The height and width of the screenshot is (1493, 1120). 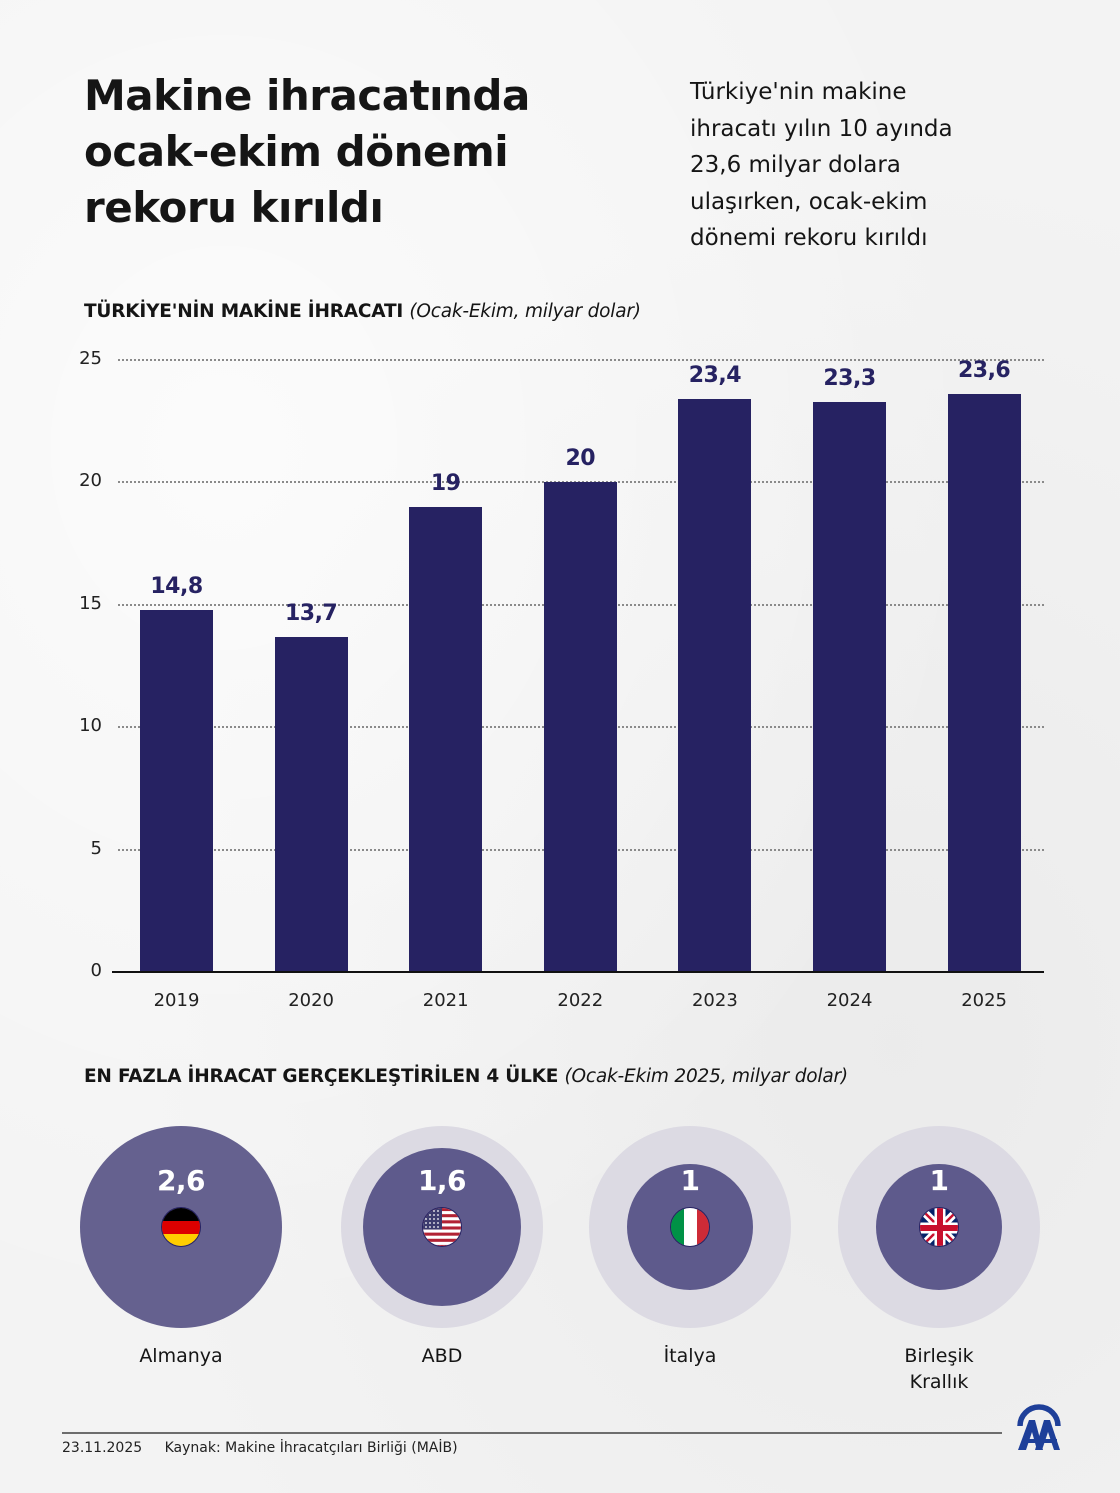 What do you see at coordinates (244, 311) in the screenshot?
I see `bar-chart-heading-text: TÜRKİYE'NİN MAKİNE İHRACATI` at bounding box center [244, 311].